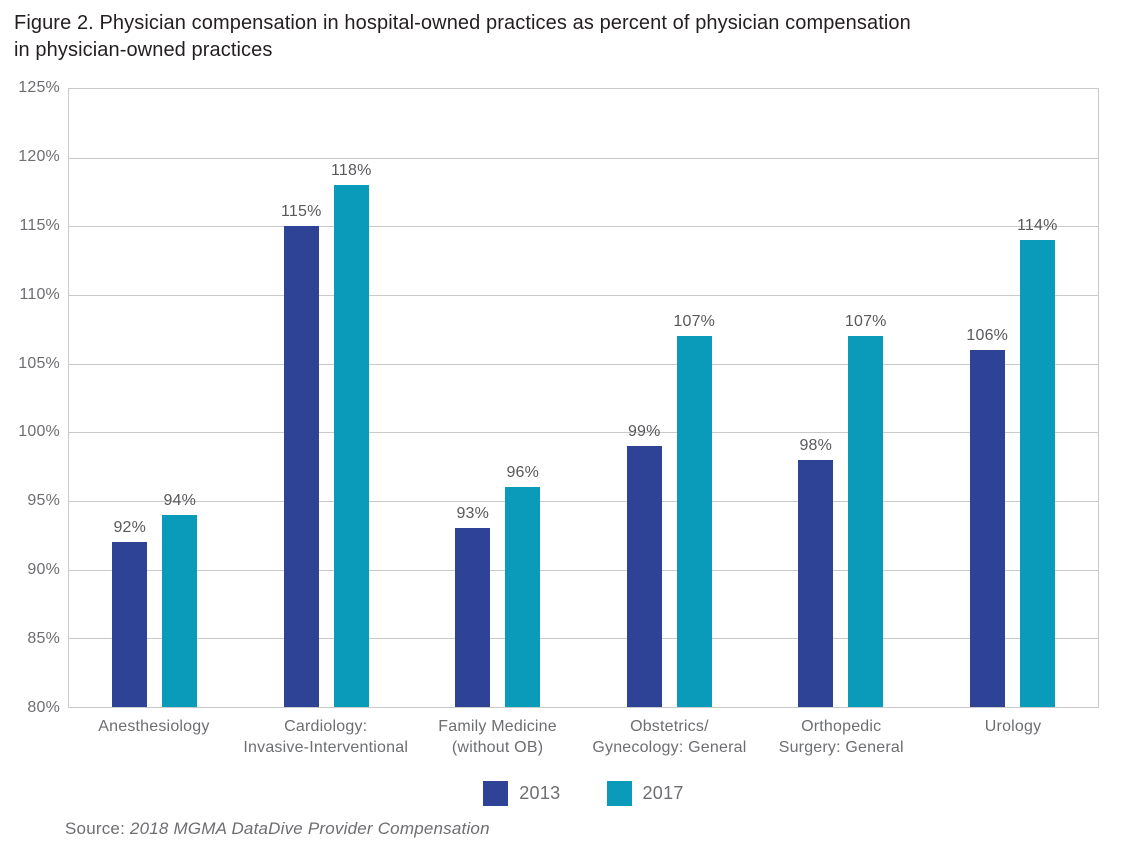 This screenshot has width=1124, height=850. Describe the element at coordinates (1013, 398) in the screenshot. I see `bar-group: 106% 114%` at that location.